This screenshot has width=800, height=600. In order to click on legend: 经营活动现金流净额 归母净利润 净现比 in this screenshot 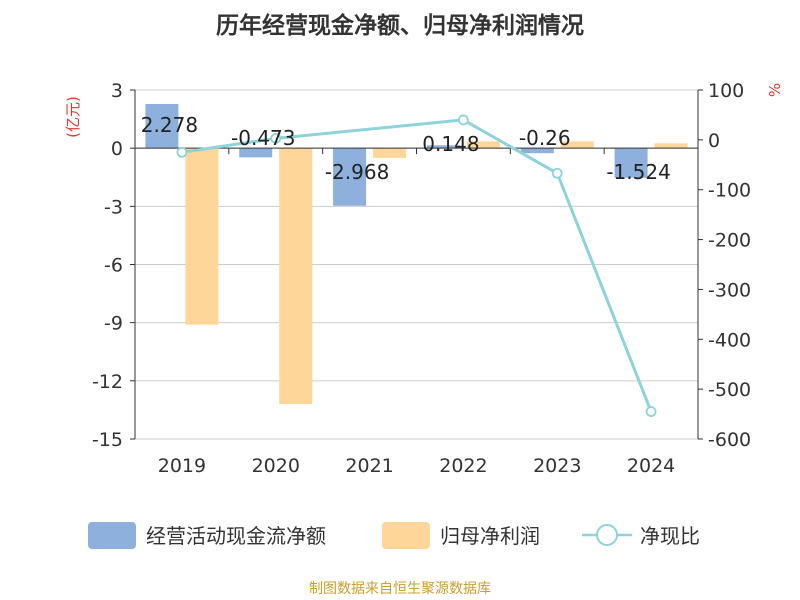, I will do `click(394, 535)`.